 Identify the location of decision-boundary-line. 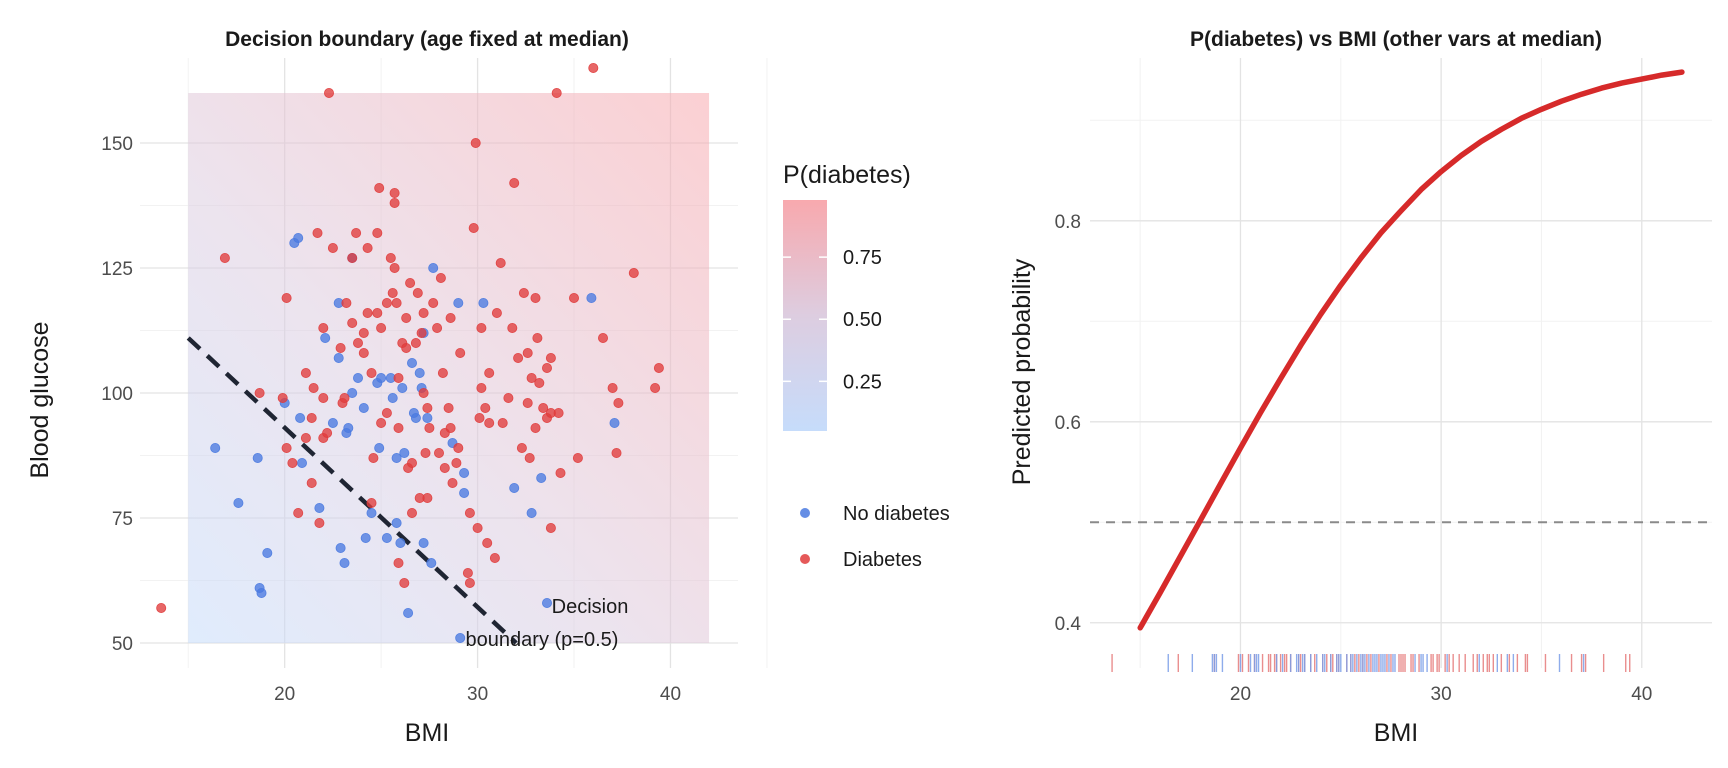
(352, 490).